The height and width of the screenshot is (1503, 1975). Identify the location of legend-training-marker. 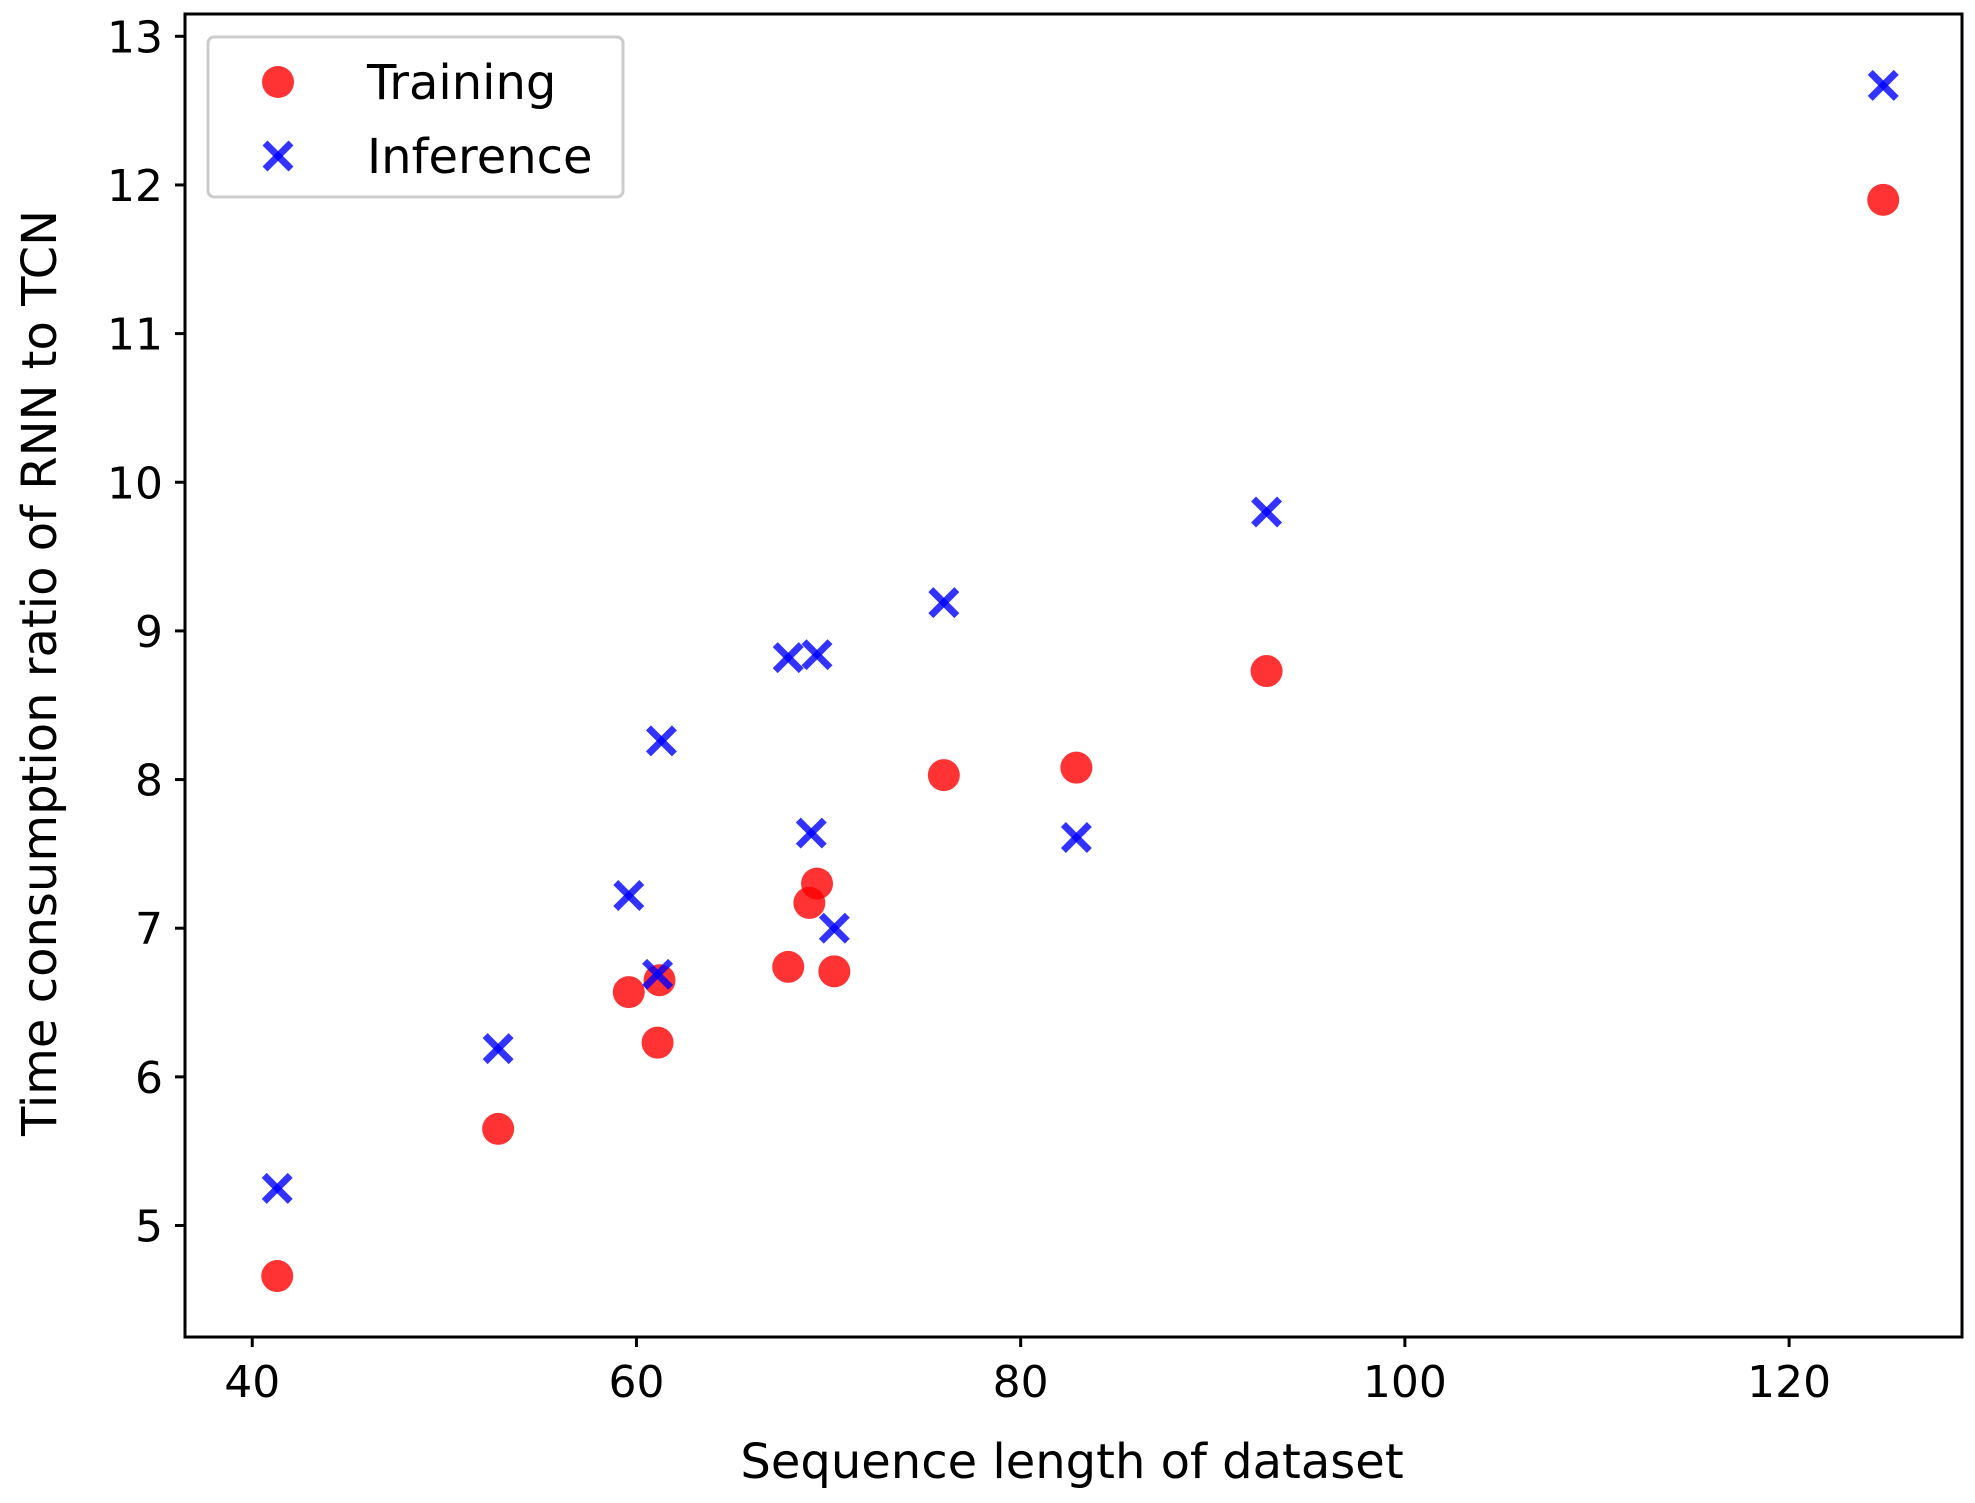
(278, 82).